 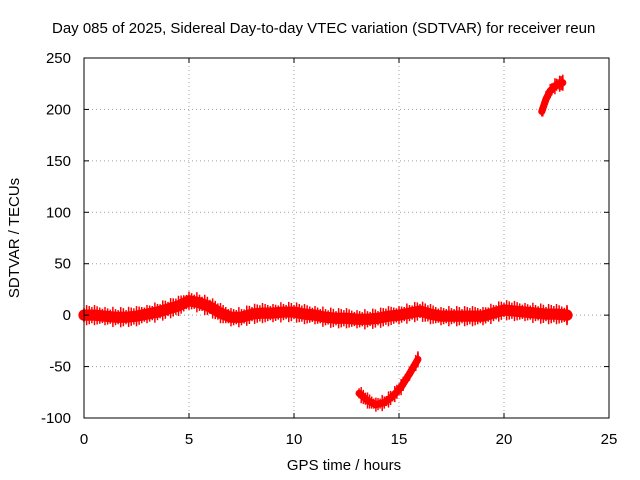 What do you see at coordinates (388, 381) in the screenshot?
I see `series-dip-arc` at bounding box center [388, 381].